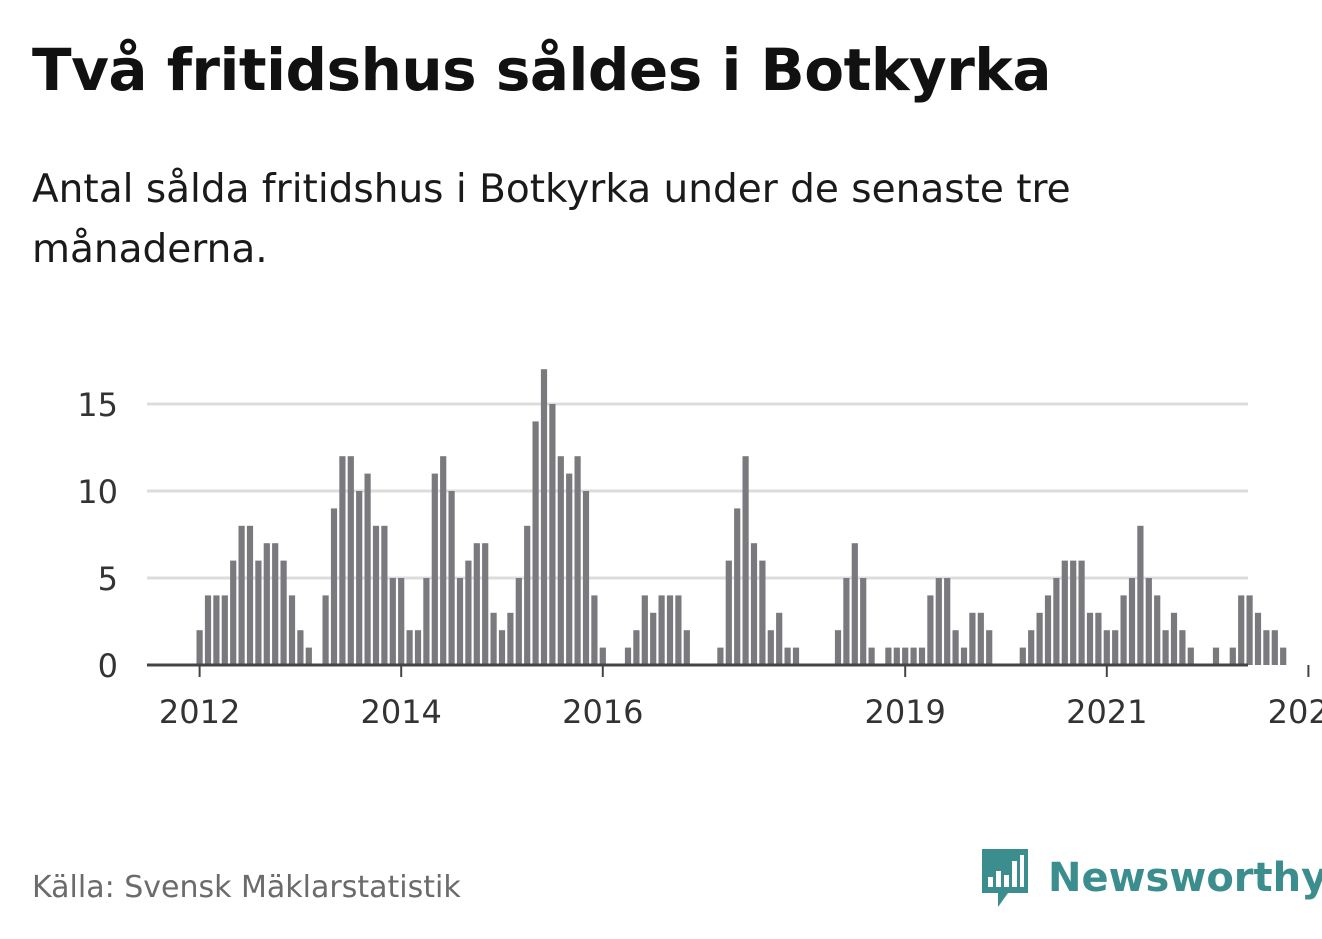  What do you see at coordinates (108, 579) in the screenshot?
I see `y-tick-label: 5` at bounding box center [108, 579].